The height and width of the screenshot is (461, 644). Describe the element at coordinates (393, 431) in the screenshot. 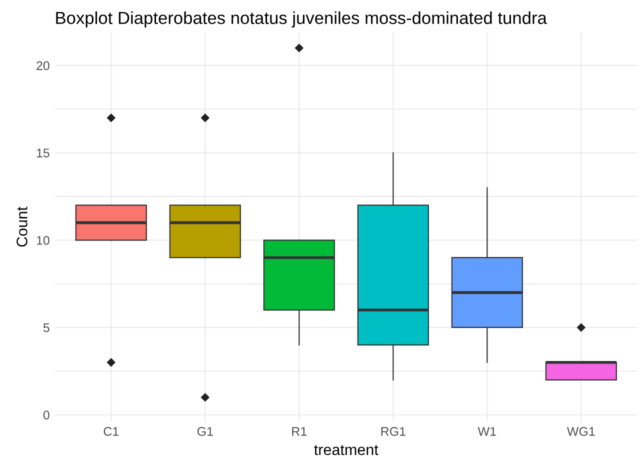

I see `x-tick-label: RG1` at that location.